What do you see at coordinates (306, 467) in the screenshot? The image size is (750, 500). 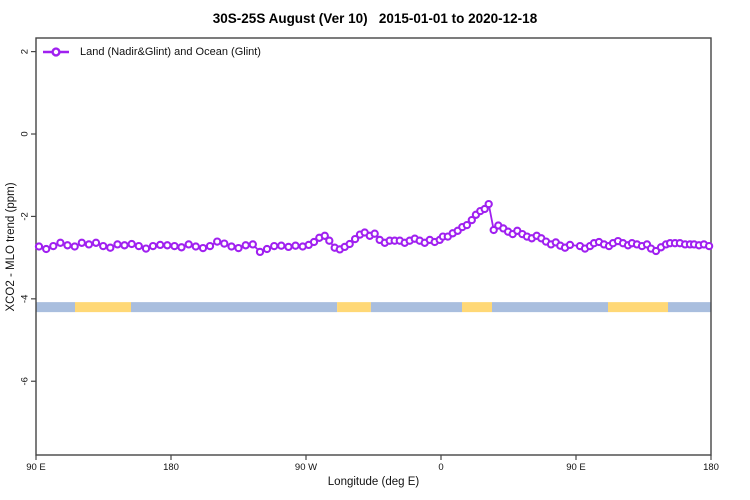 I see `x-axis-tick-label: 90 W` at bounding box center [306, 467].